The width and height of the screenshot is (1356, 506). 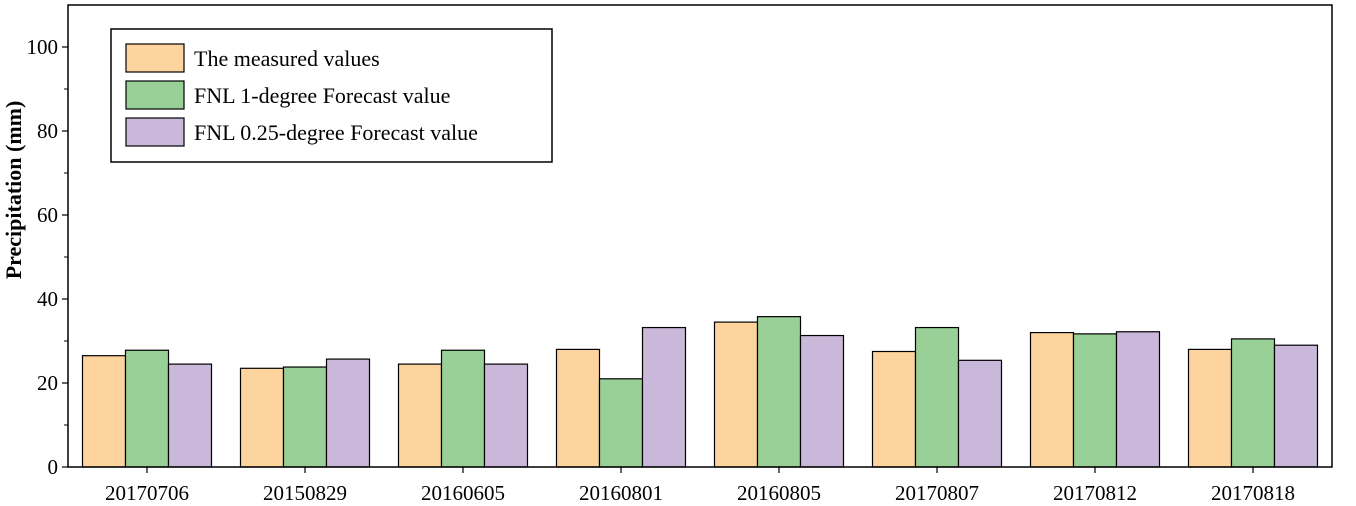 I want to click on x-tick-label: 20160605, so click(x=463, y=493).